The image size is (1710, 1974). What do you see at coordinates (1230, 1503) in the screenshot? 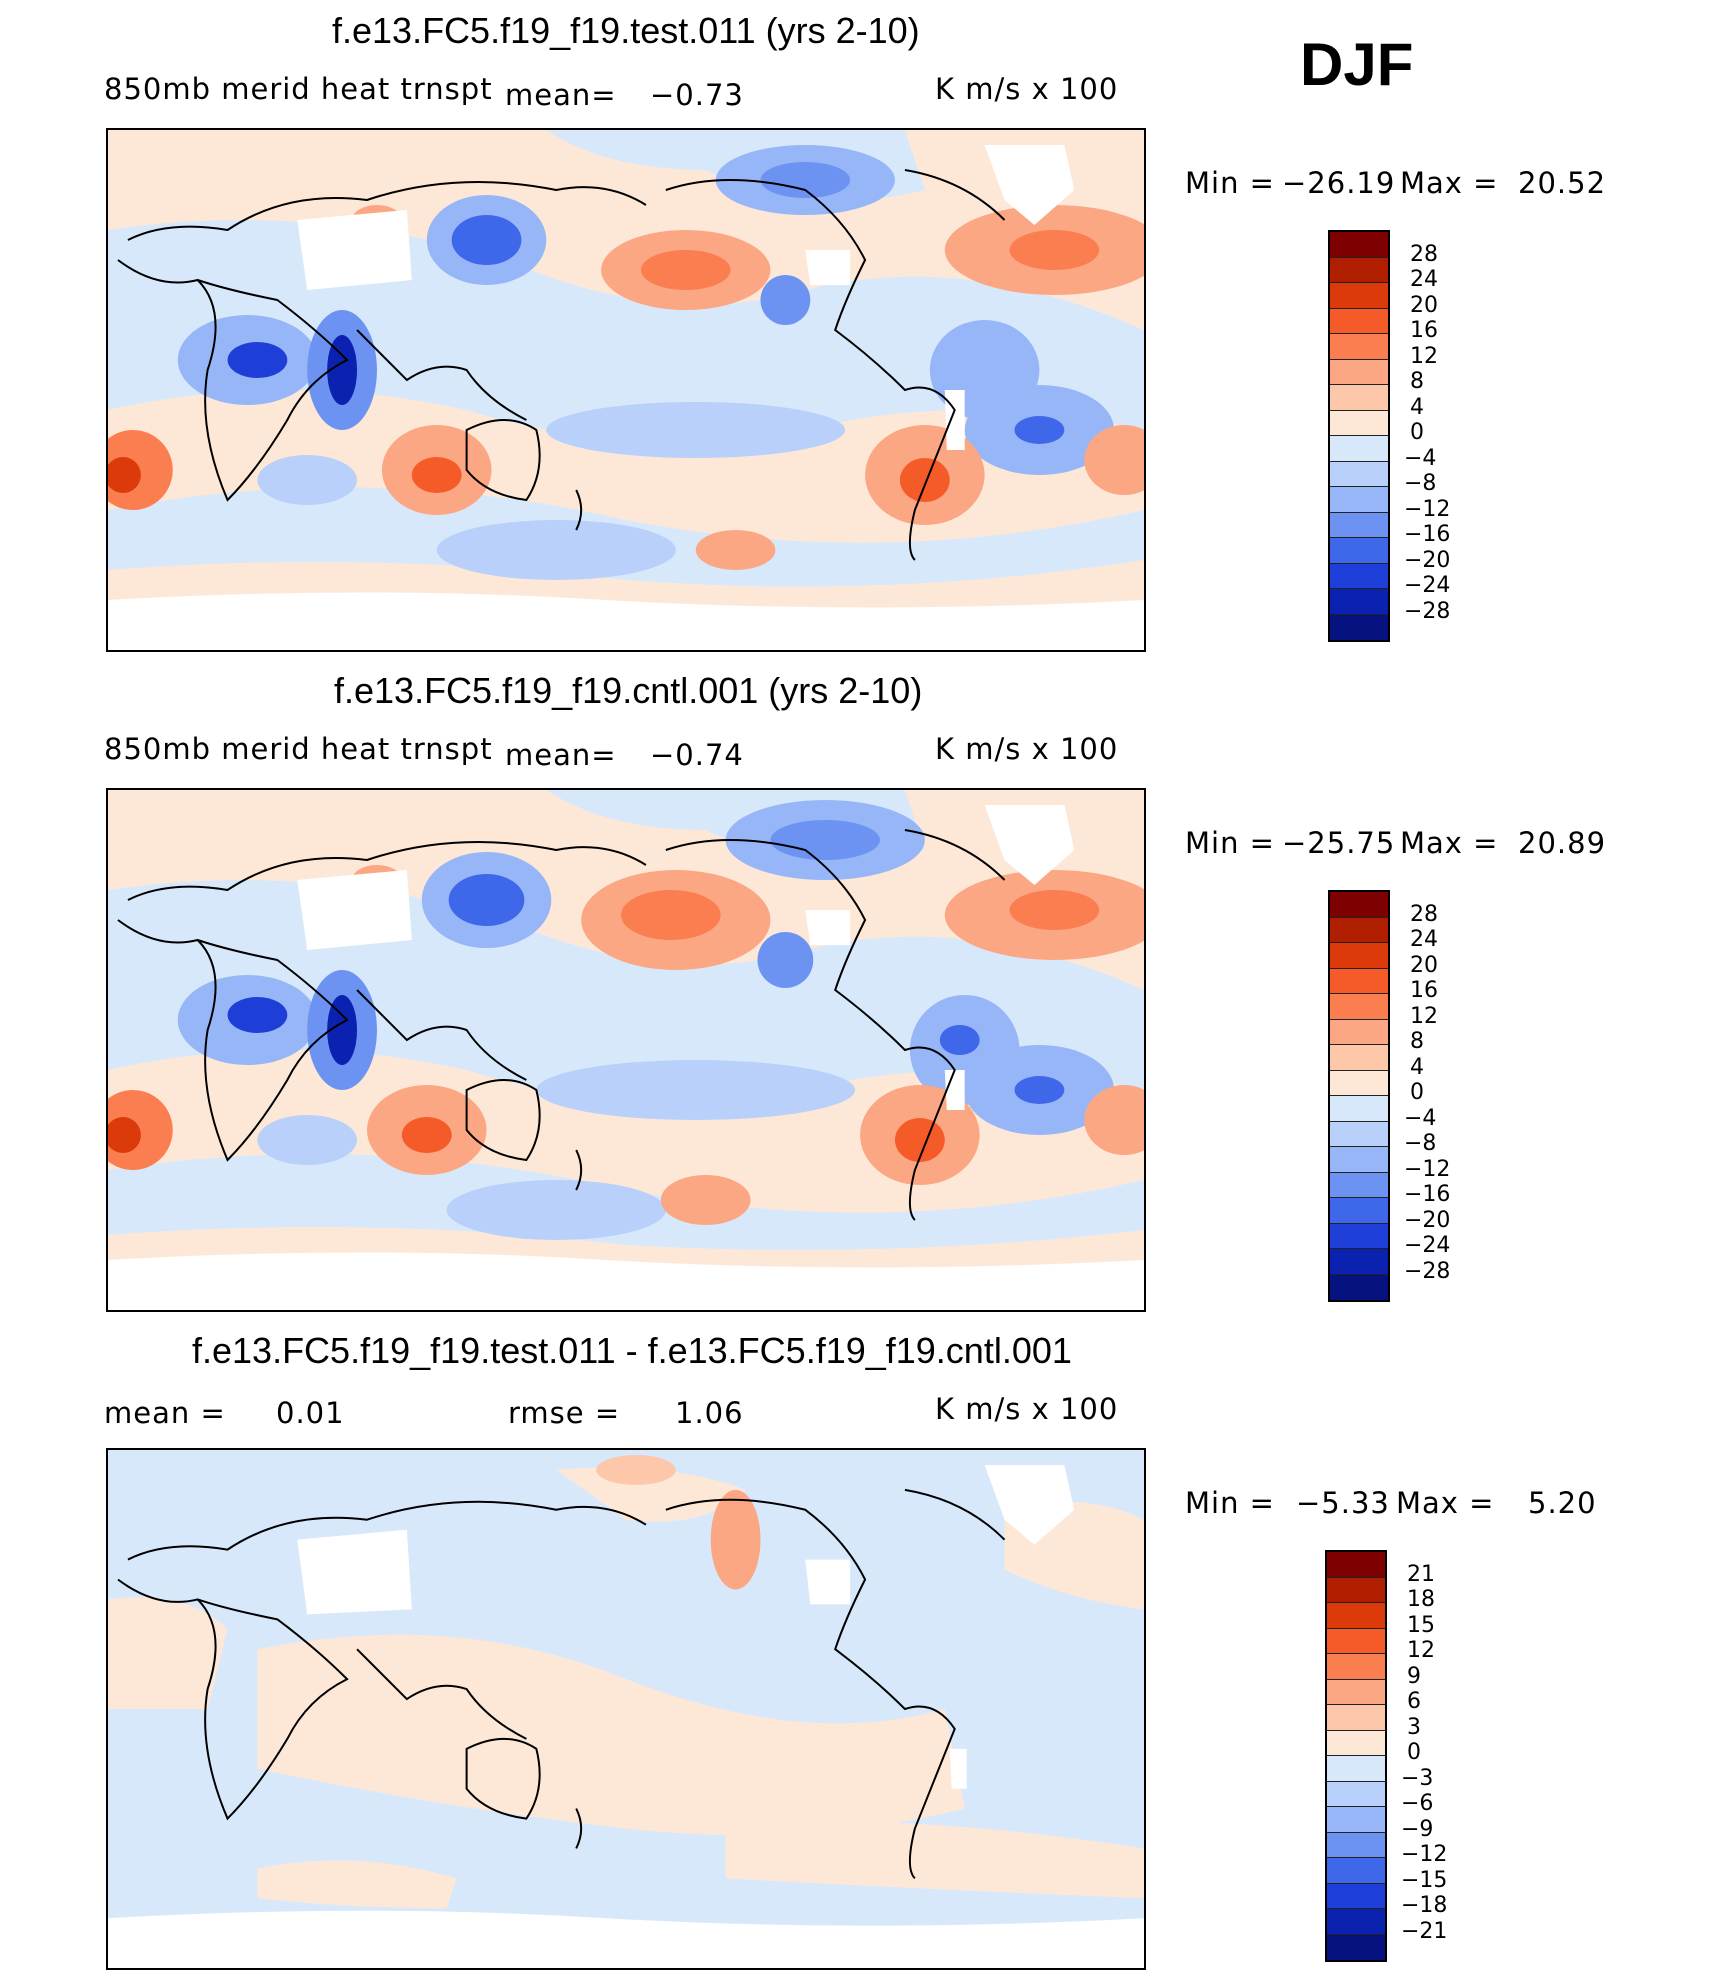
I see `panel-3-min-label: Min =` at bounding box center [1230, 1503].